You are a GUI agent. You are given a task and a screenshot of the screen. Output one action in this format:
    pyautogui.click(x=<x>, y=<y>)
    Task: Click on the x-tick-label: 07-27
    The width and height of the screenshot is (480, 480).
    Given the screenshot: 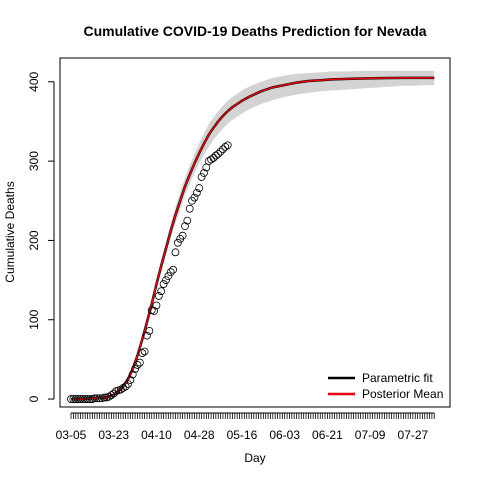 What is the action you would take?
    pyautogui.click(x=413, y=435)
    